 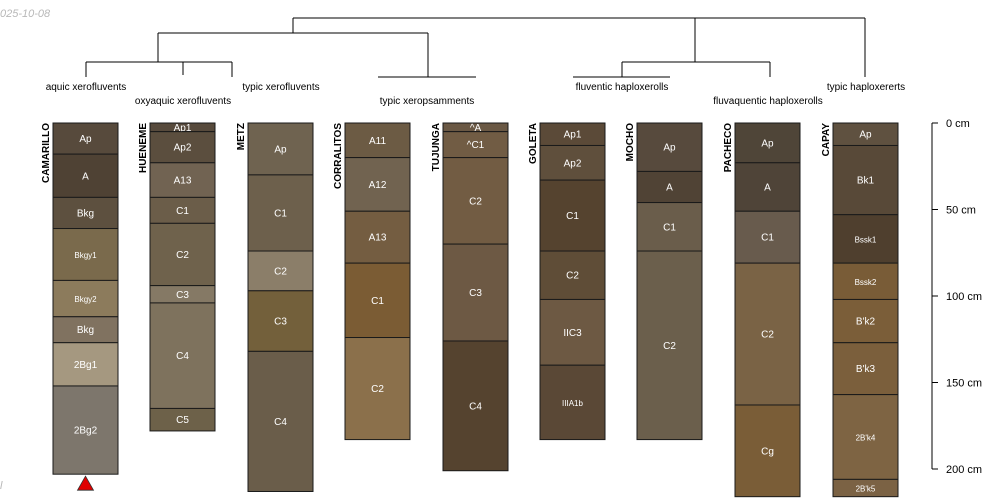 What do you see at coordinates (866, 87) in the screenshot?
I see `group-label-g7: typic haploxererts` at bounding box center [866, 87].